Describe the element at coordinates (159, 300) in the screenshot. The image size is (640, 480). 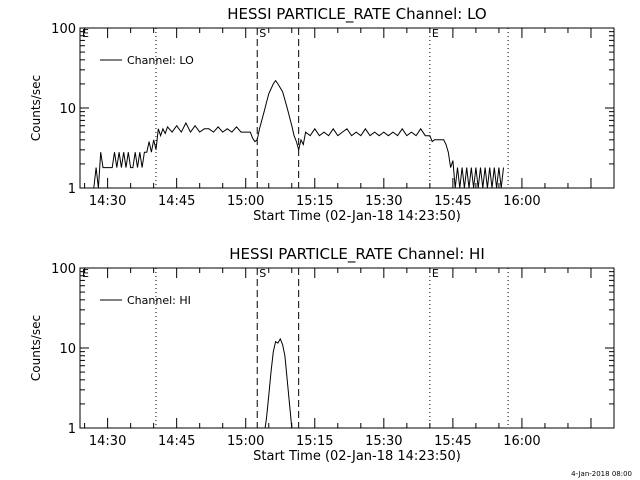
I see `legend-entry: Channel: HI` at that location.